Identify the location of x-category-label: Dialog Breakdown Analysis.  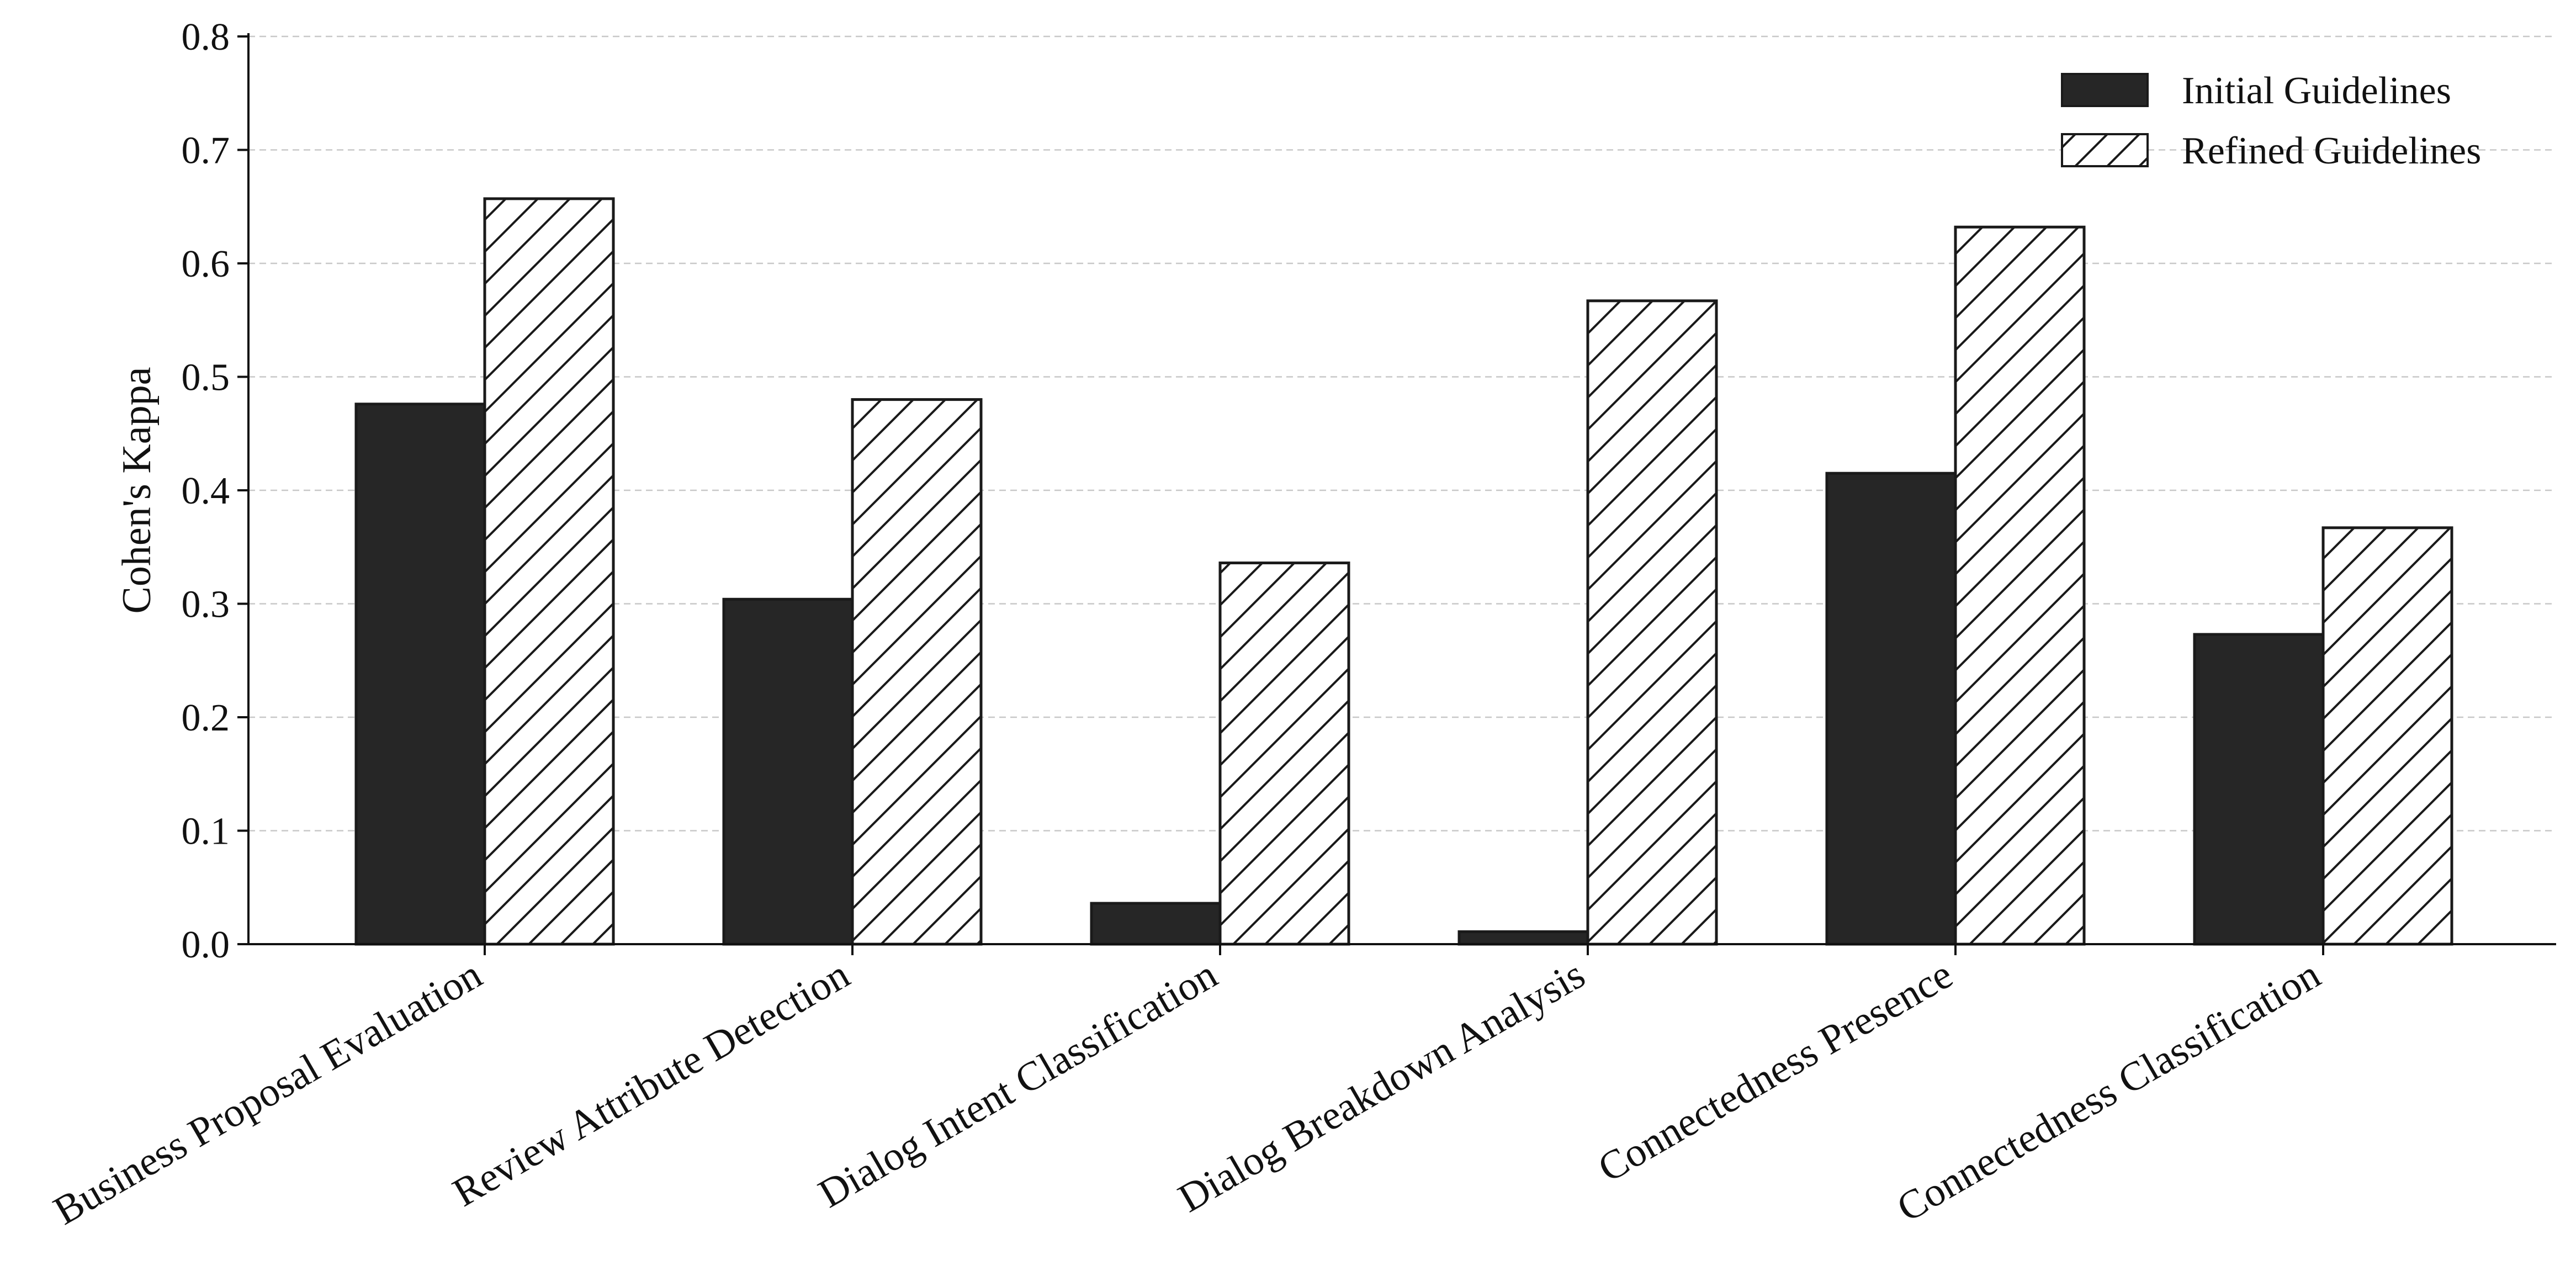
(1382, 1086).